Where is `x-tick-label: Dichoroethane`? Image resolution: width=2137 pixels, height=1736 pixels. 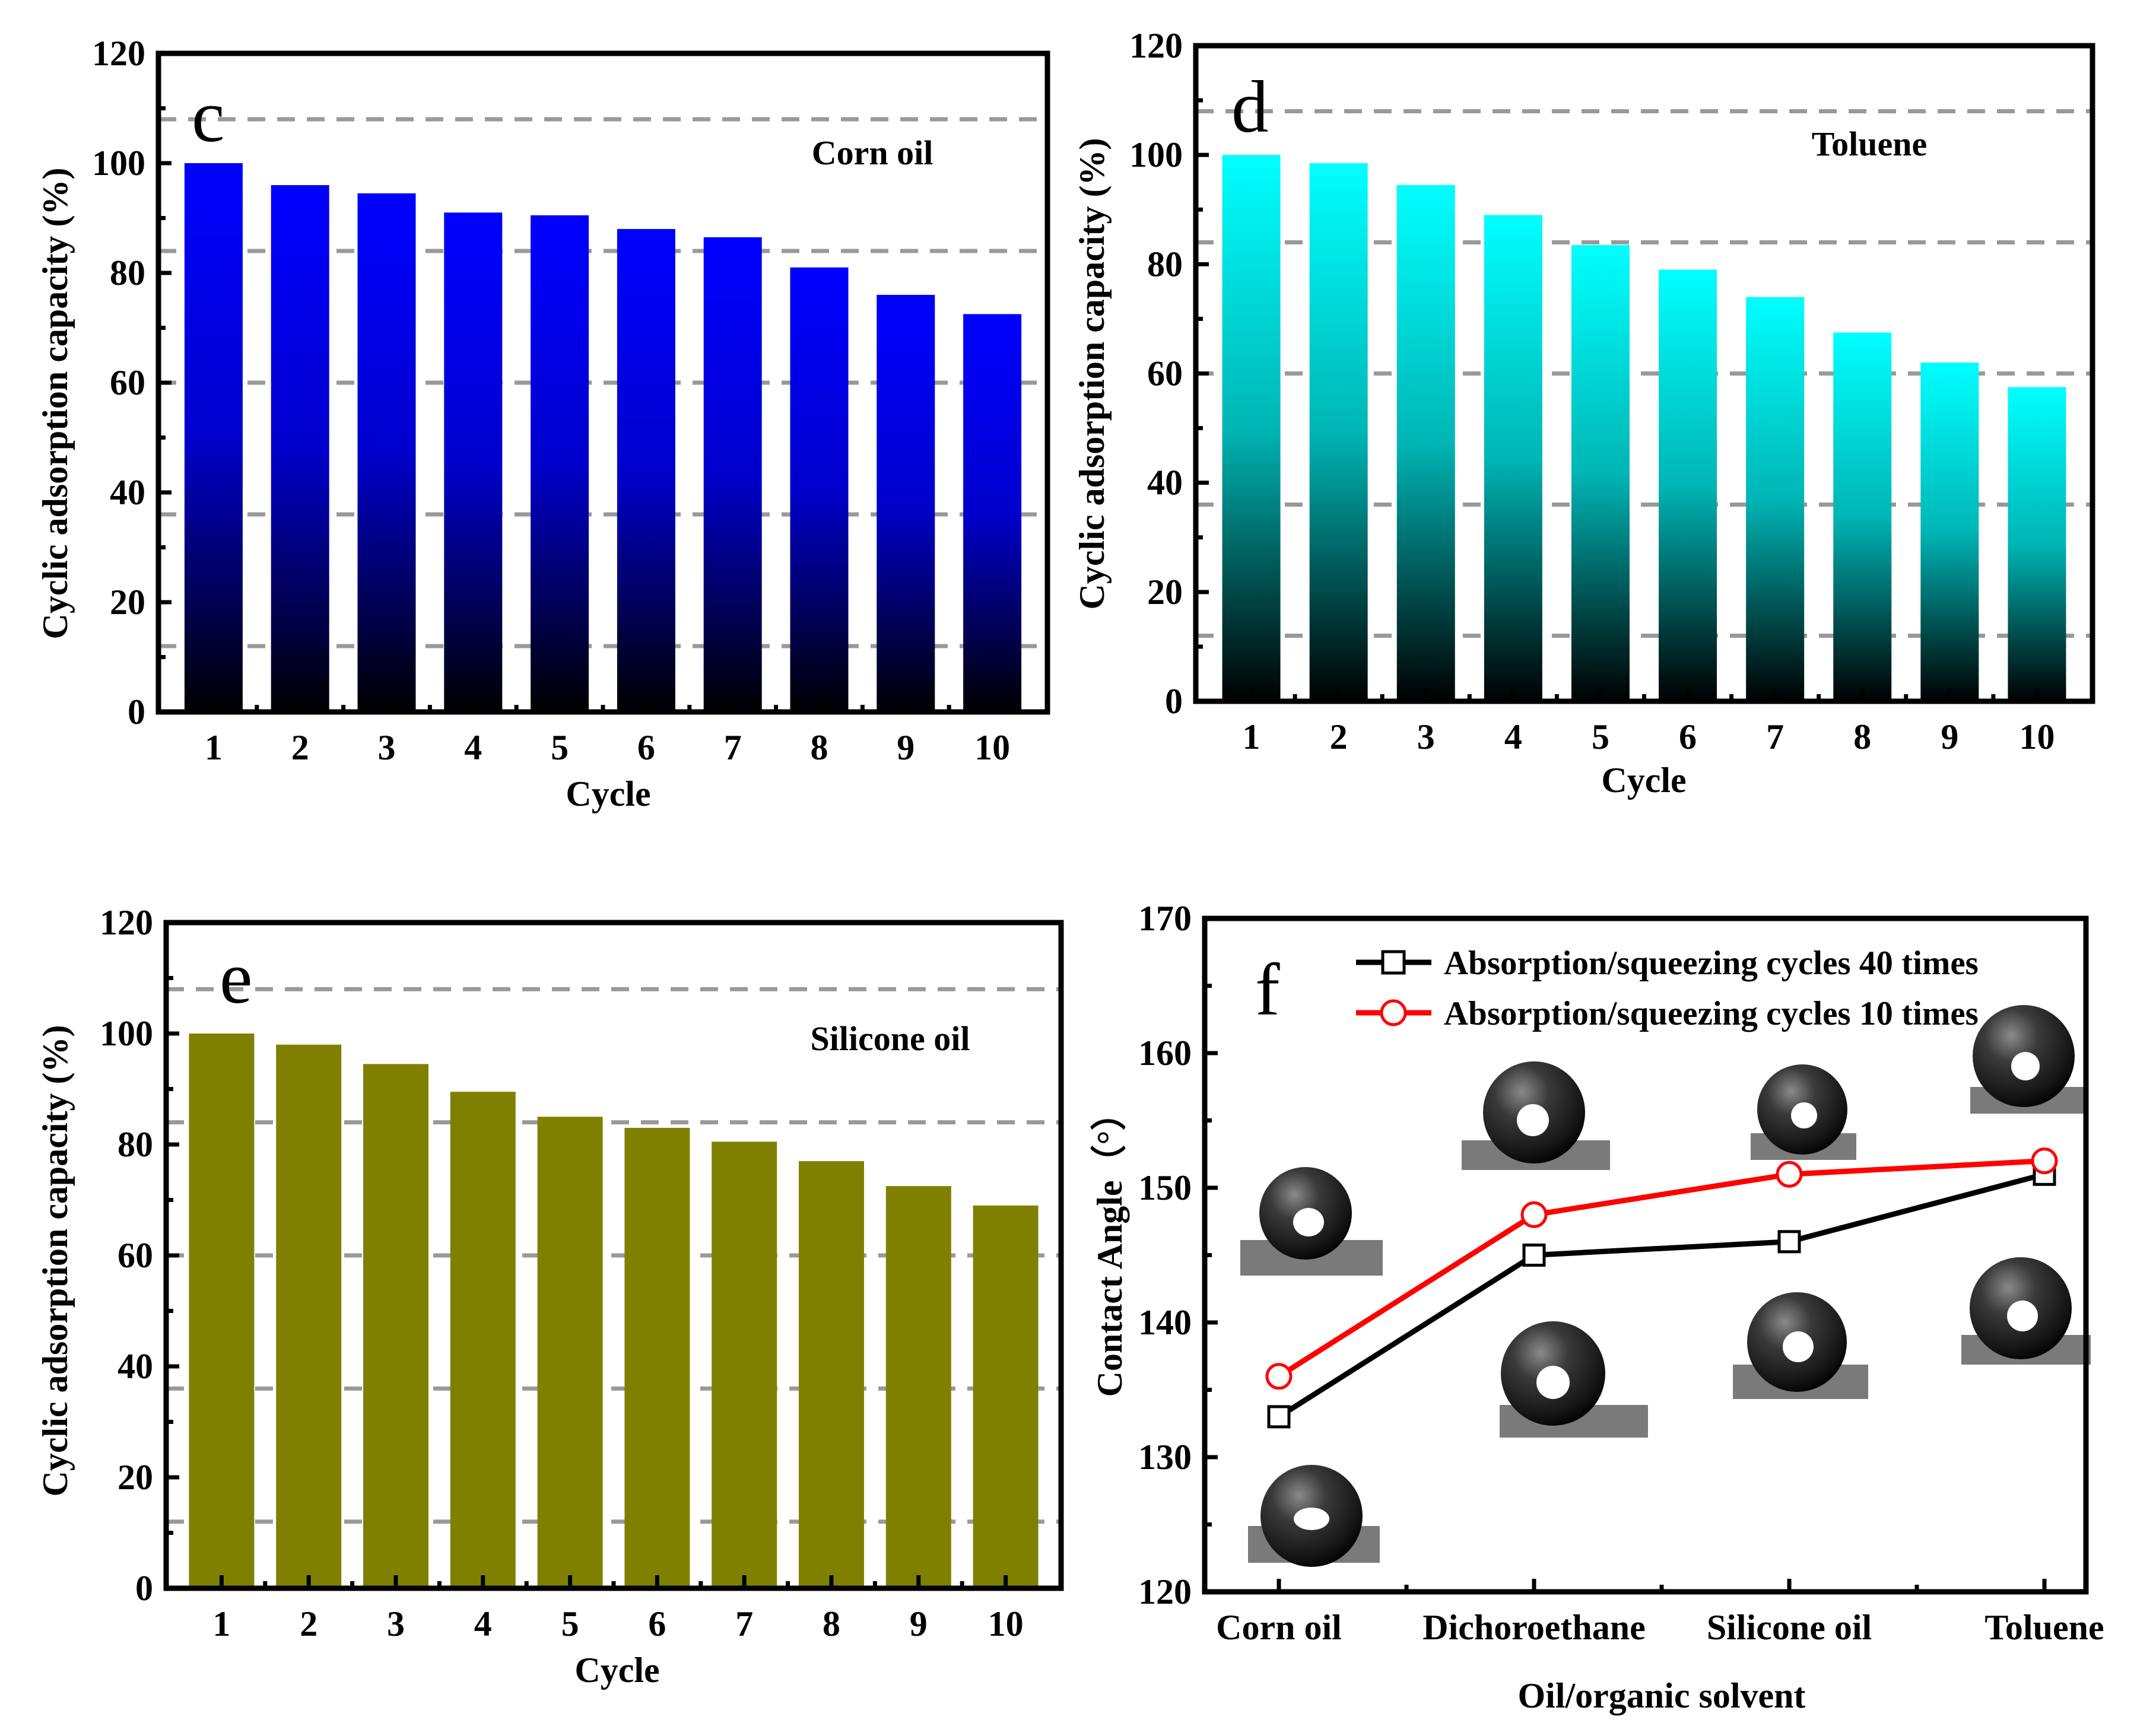
x-tick-label: Dichoroethane is located at coordinates (1534, 1627).